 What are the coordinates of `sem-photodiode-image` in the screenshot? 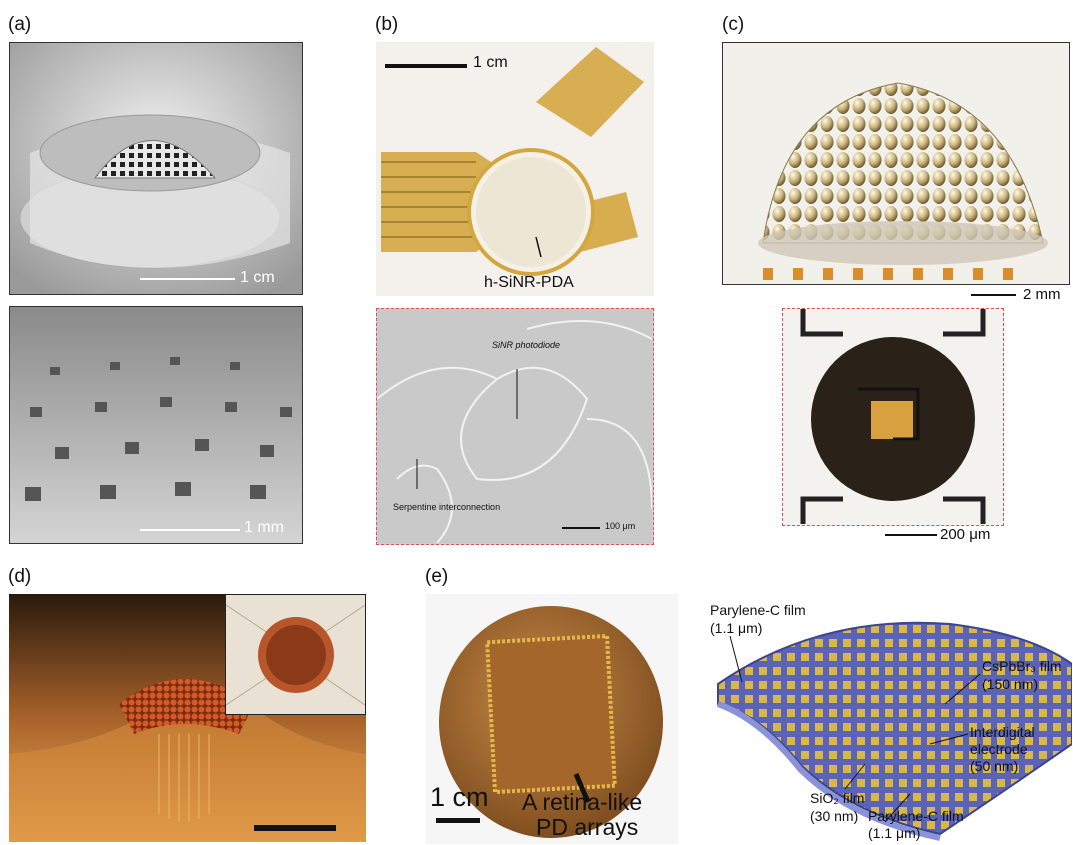 It's located at (514, 426).